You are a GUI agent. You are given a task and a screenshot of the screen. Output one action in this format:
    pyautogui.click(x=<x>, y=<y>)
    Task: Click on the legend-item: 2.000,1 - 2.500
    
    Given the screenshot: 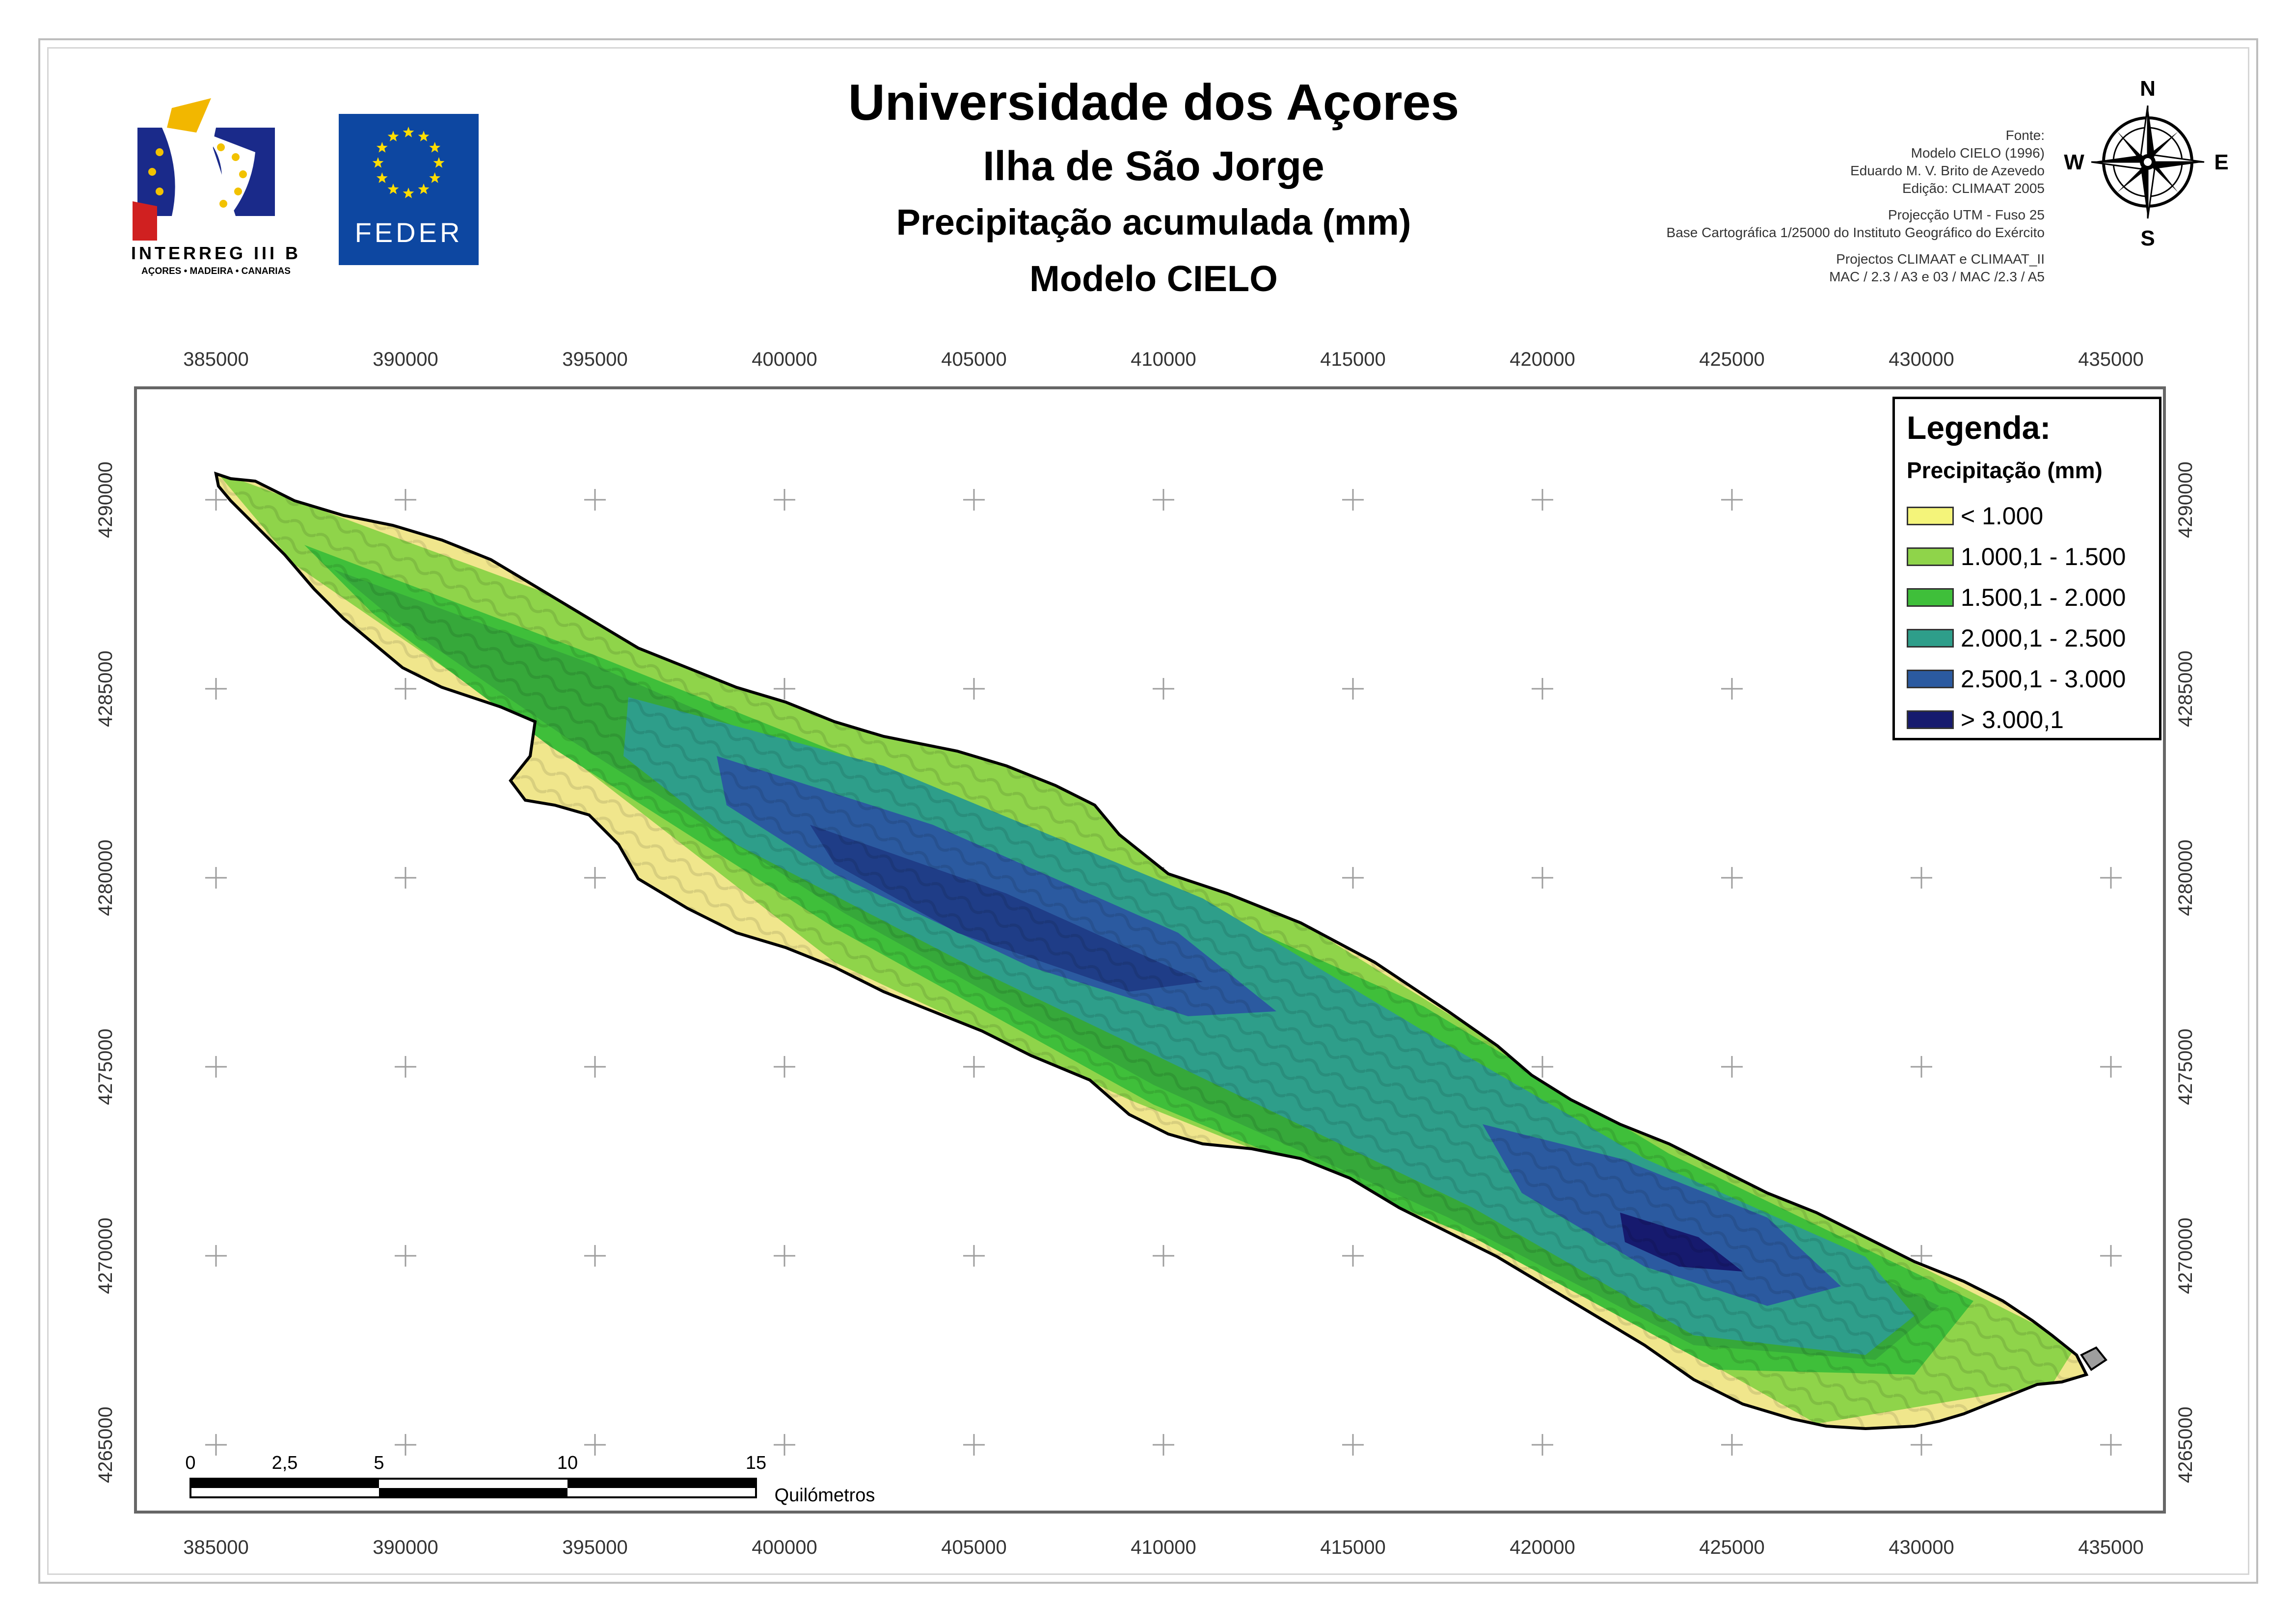 What is the action you would take?
    pyautogui.click(x=2027, y=638)
    